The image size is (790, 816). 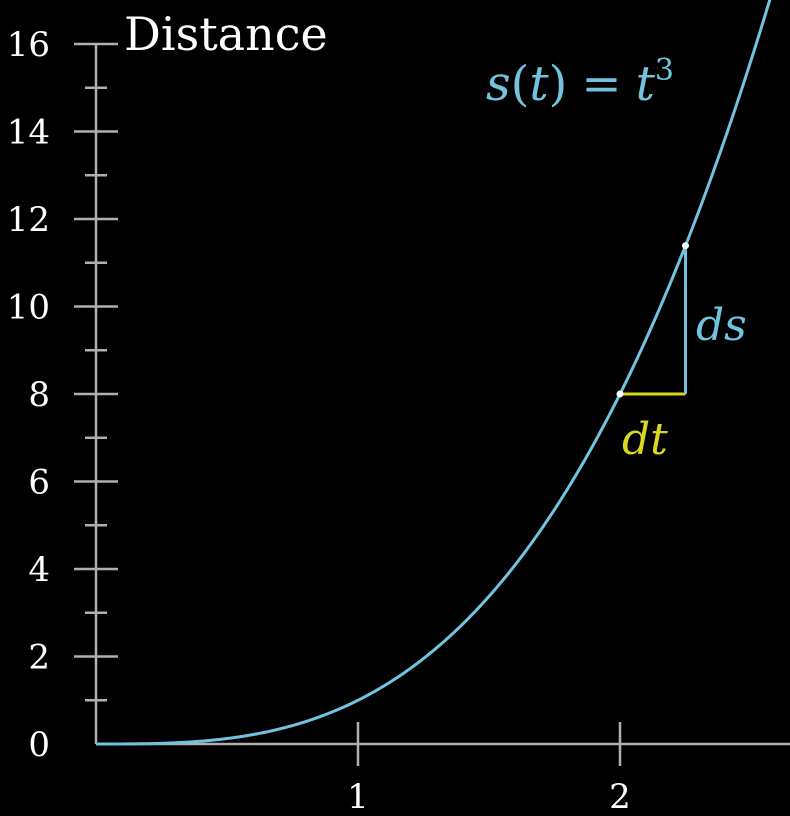 I want to click on curve-label-exponent: 3, so click(x=664, y=70).